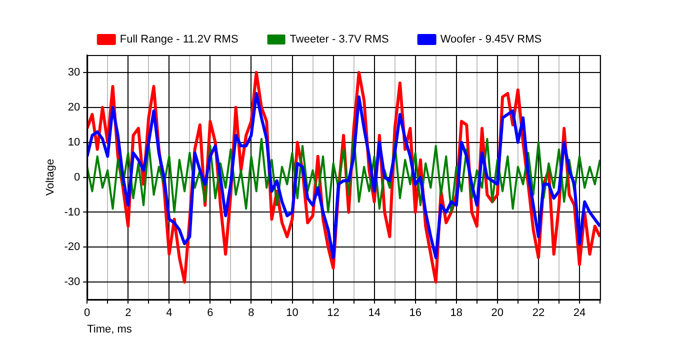 The image size is (700, 340). I want to click on y-tick-label: -10, so click(72, 212).